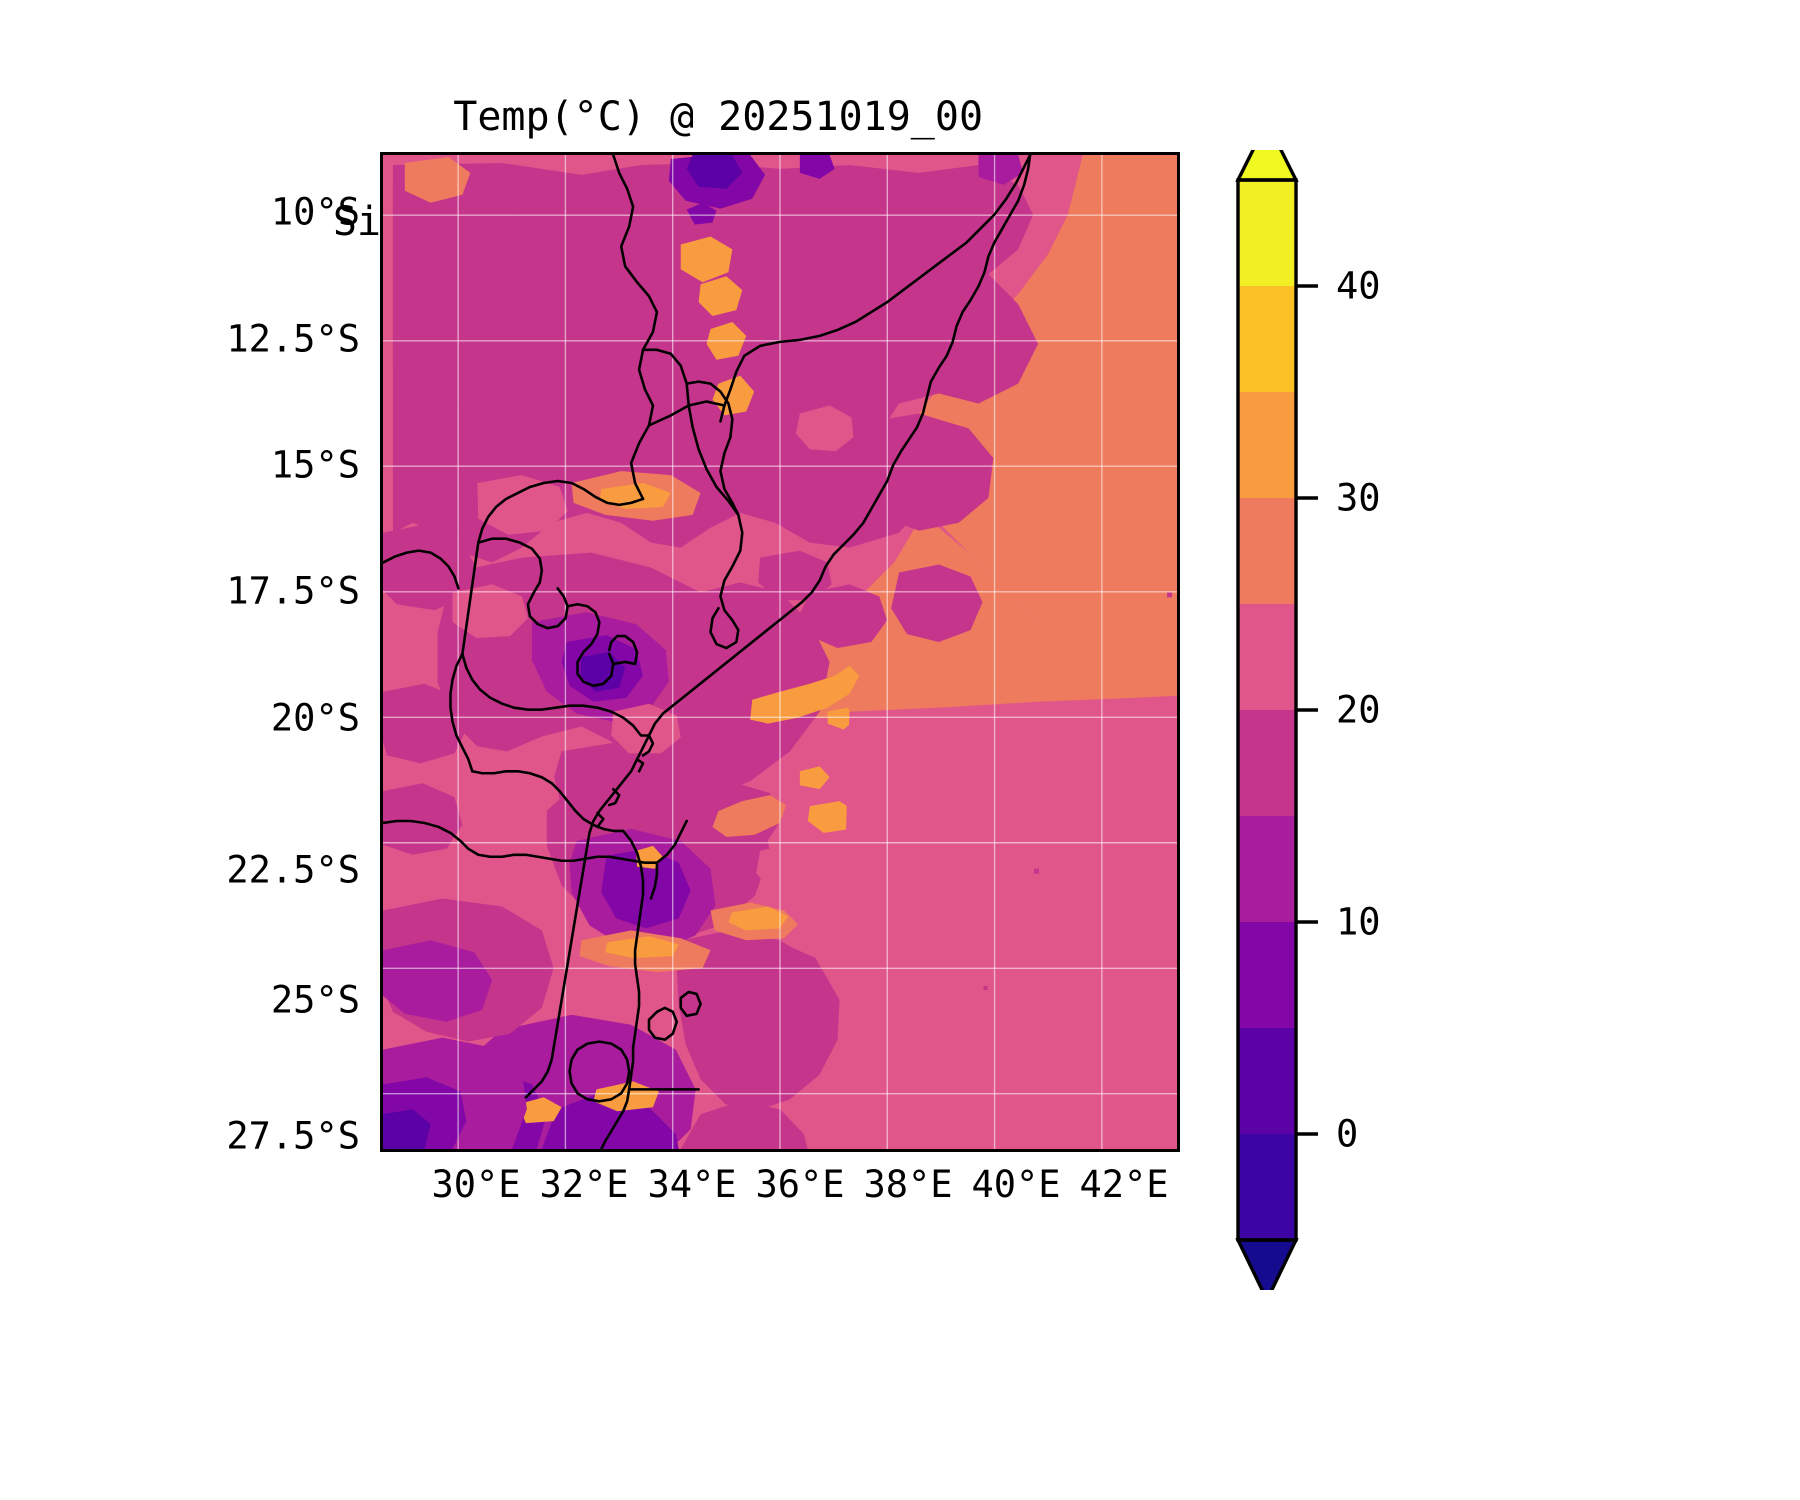  I want to click on xtick-label-6: 42°E, so click(1124, 1184).